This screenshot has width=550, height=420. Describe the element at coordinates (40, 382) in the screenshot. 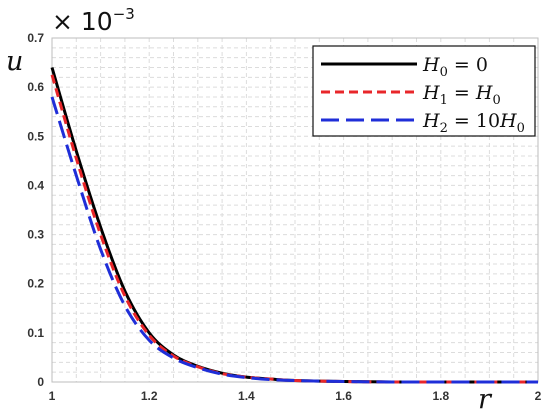

I see `y-tick-label: 0` at that location.